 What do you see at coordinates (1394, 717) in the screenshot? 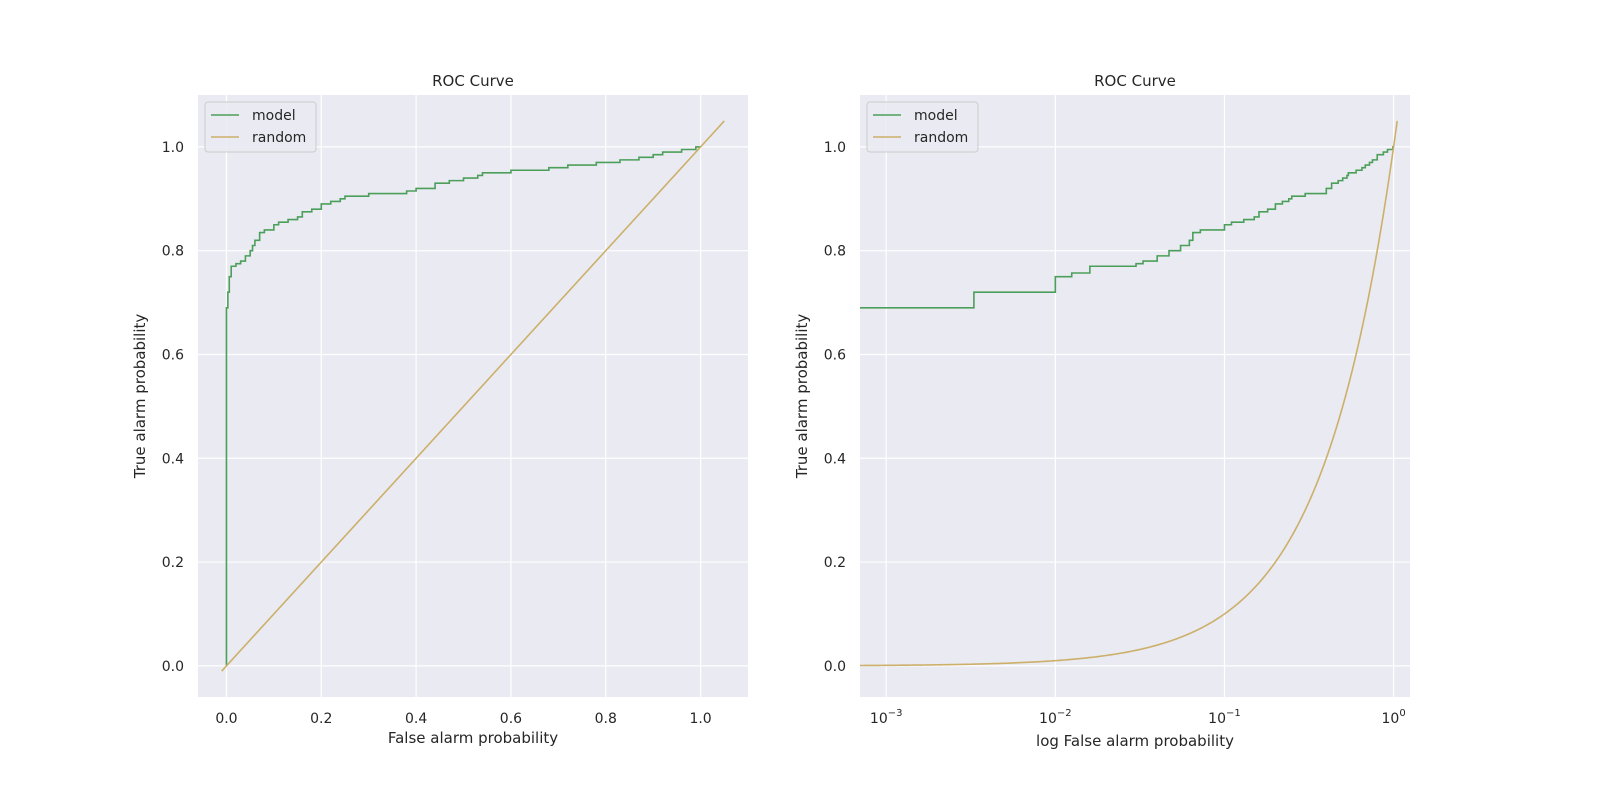
I see `x-tick-label: 10⁰` at bounding box center [1394, 717].